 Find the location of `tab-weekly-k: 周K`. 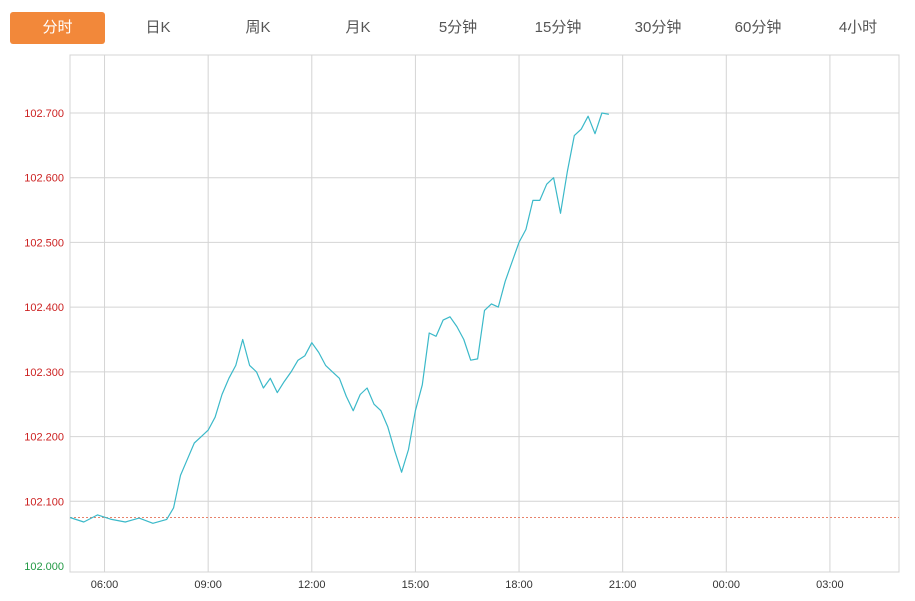

tab-weekly-k: 周K is located at coordinates (258, 27).